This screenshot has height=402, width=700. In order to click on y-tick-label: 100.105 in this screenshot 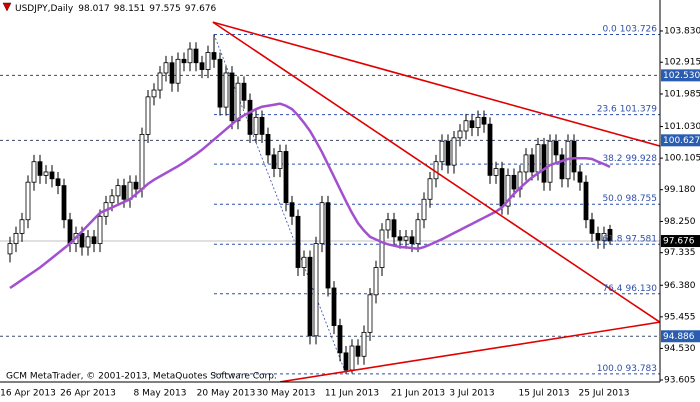, I will do `click(682, 159)`.